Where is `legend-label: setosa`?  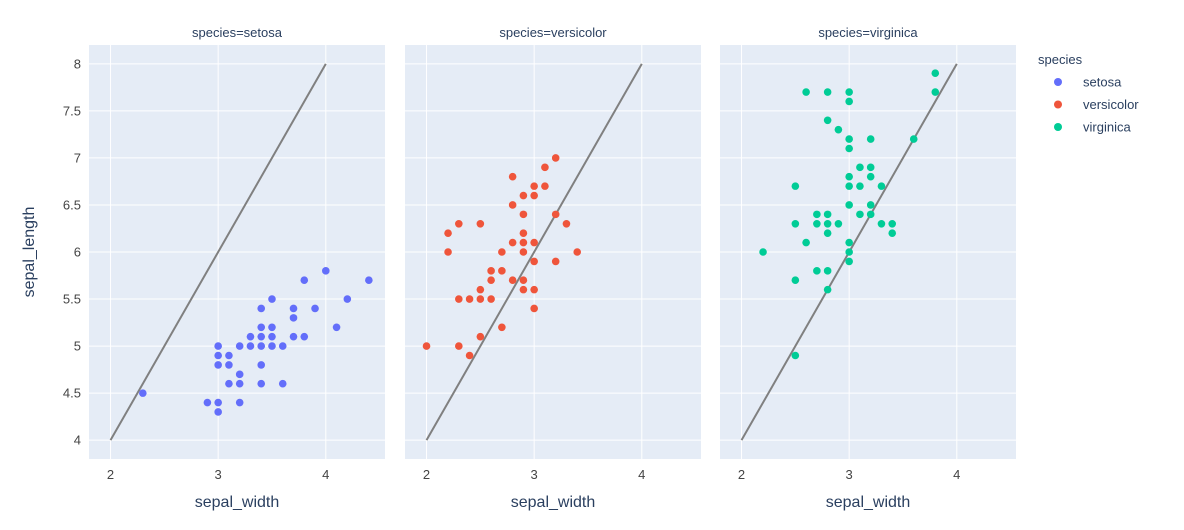 legend-label: setosa is located at coordinates (1102, 82).